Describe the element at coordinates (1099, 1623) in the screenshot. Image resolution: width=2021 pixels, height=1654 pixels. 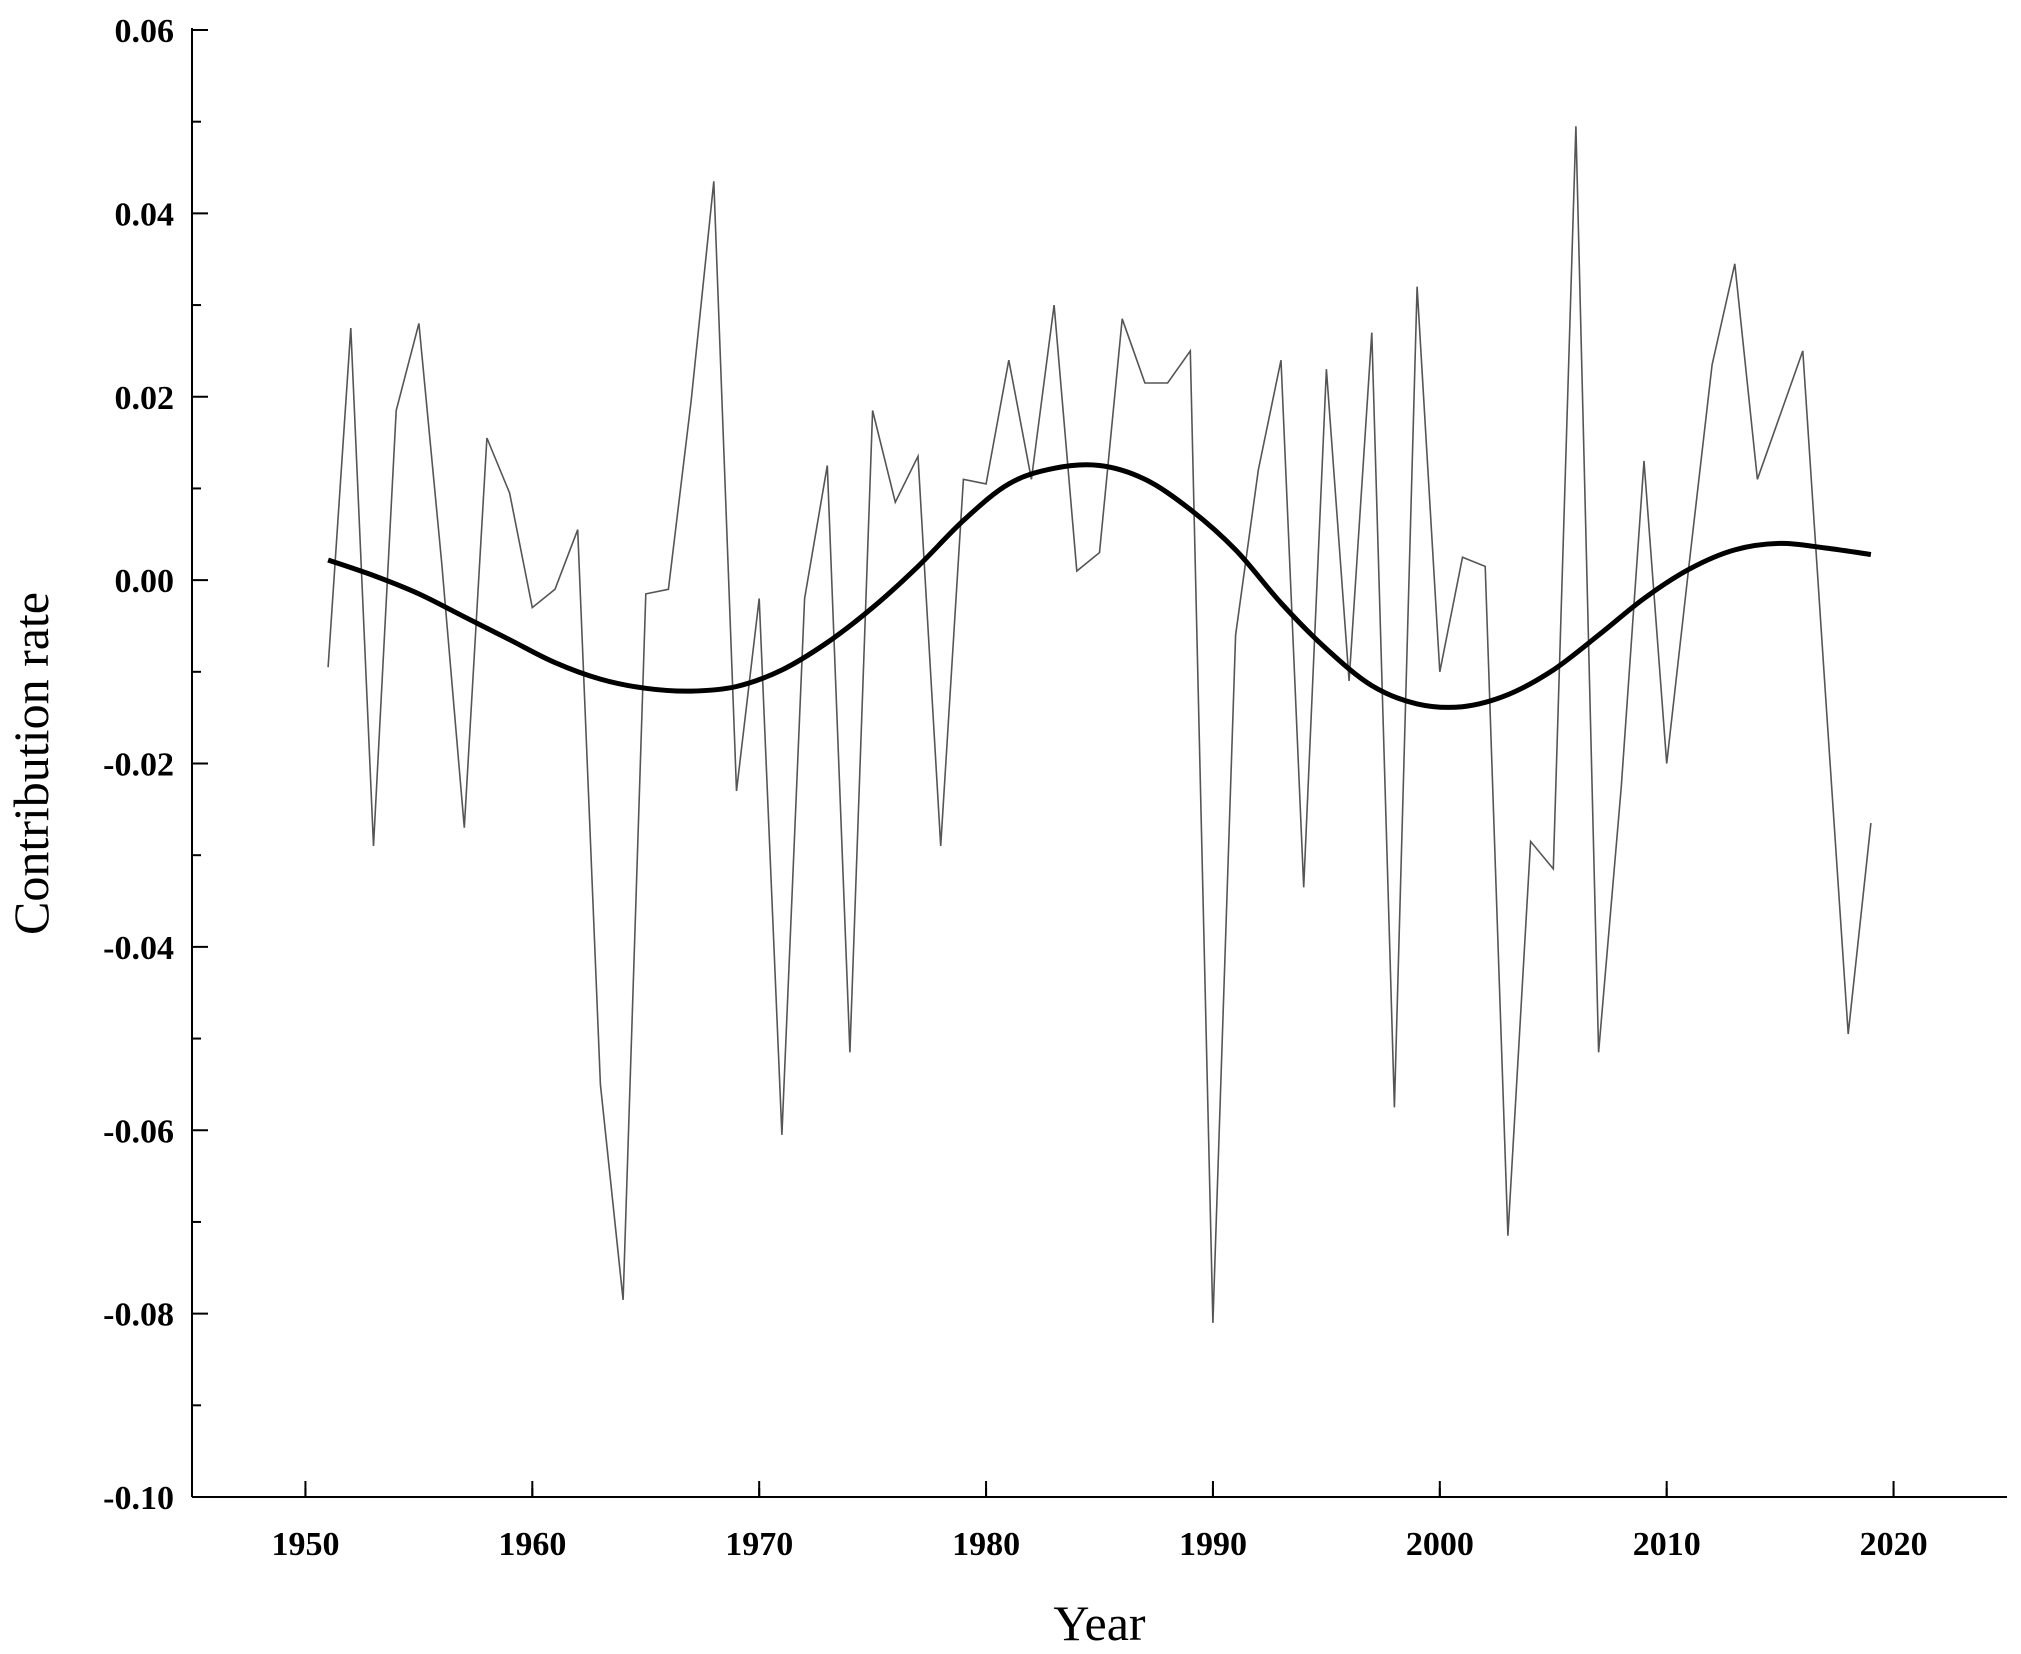
I see `x-axis-title: Year` at that location.